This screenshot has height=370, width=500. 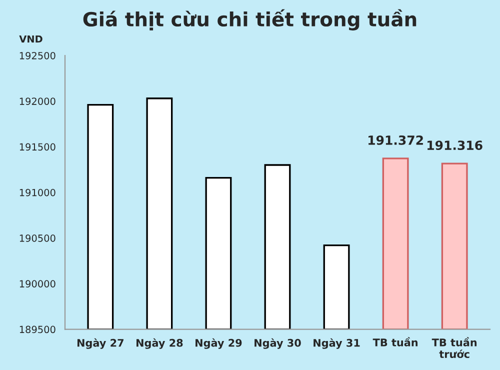 I want to click on x-tick-label: Ngày 29, so click(x=219, y=343).